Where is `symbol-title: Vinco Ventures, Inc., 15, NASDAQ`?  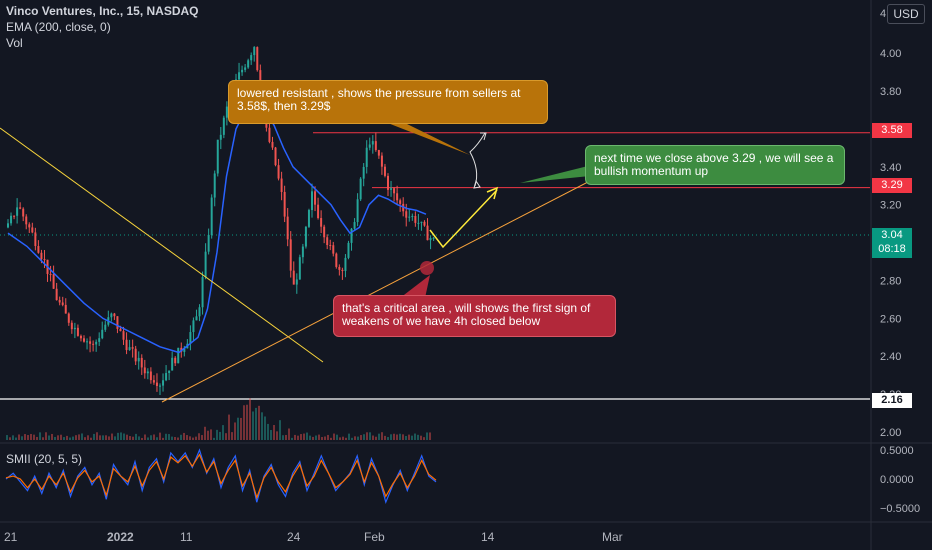 symbol-title: Vinco Ventures, Inc., 15, NASDAQ is located at coordinates (102, 11).